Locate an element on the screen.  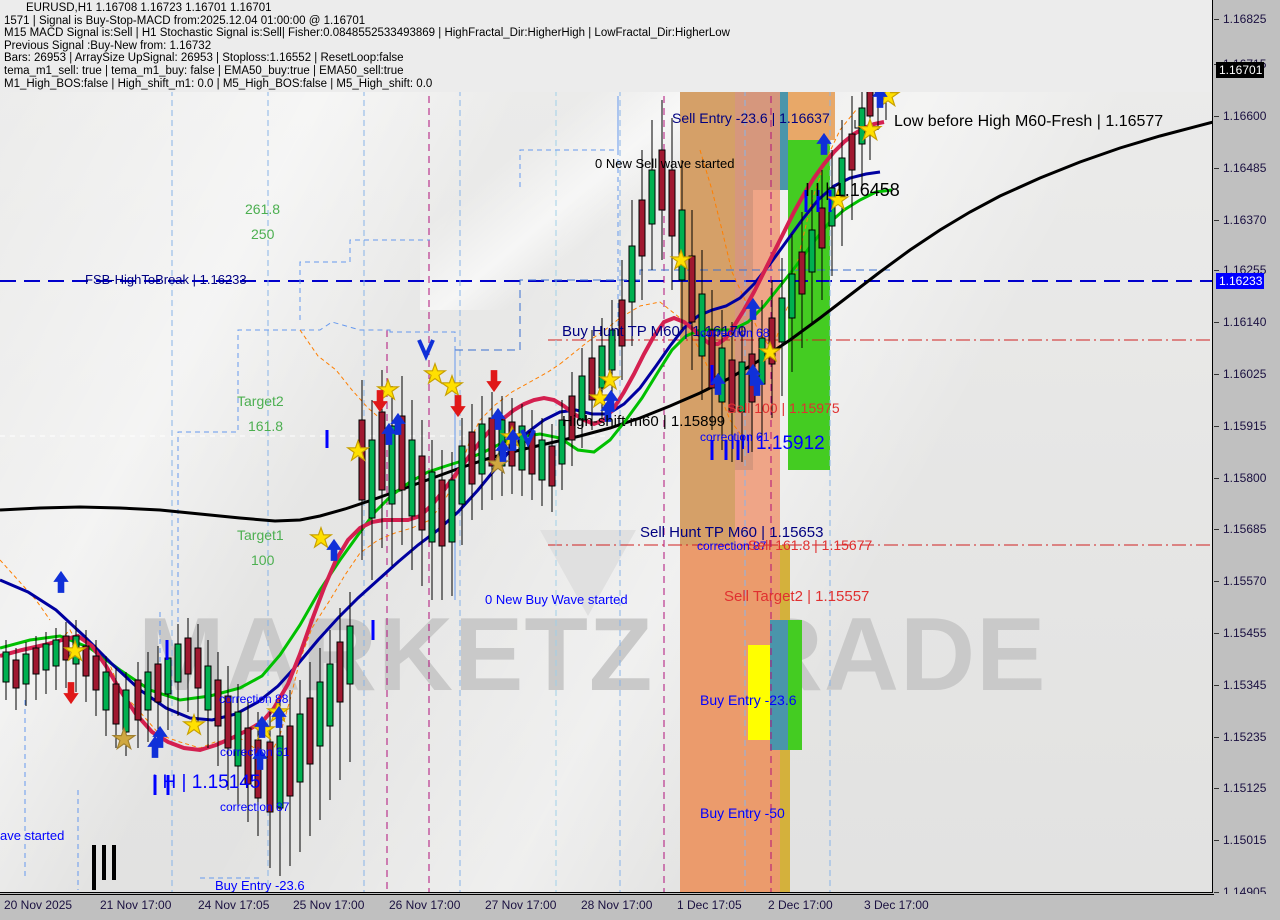
price-tick-label: 1.15235 is located at coordinates (1245, 737).